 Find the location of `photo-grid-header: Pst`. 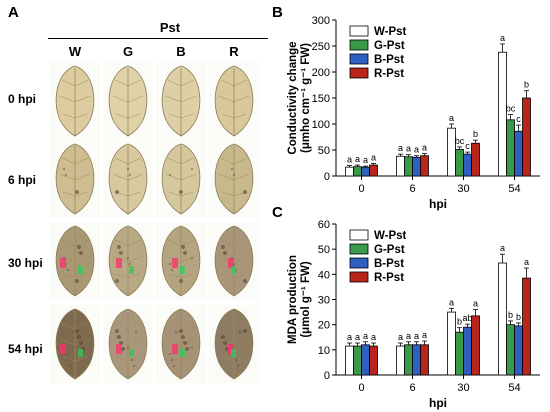

photo-grid-header: Pst is located at coordinates (170, 27).